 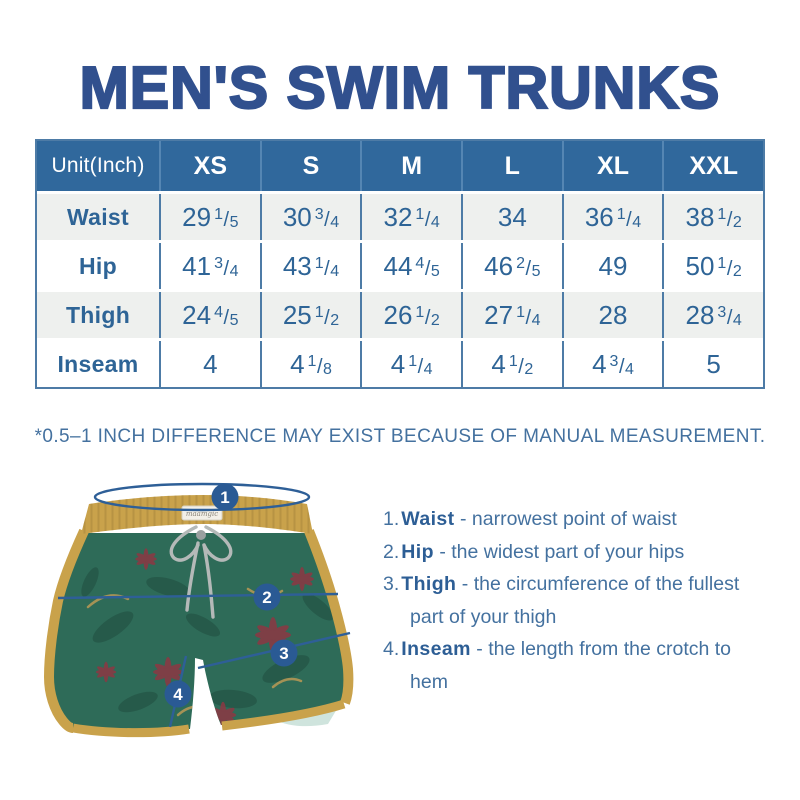 What do you see at coordinates (391, 519) in the screenshot?
I see `legend-number: 1.` at bounding box center [391, 519].